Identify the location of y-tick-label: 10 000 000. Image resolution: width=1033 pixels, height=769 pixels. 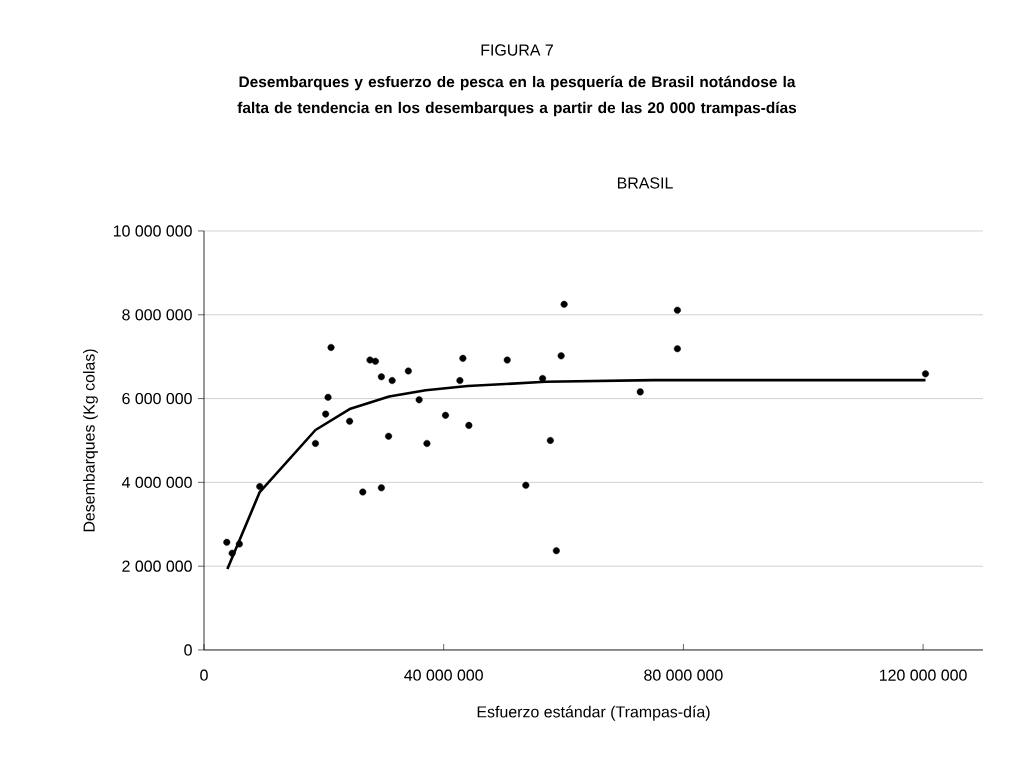
(152, 231).